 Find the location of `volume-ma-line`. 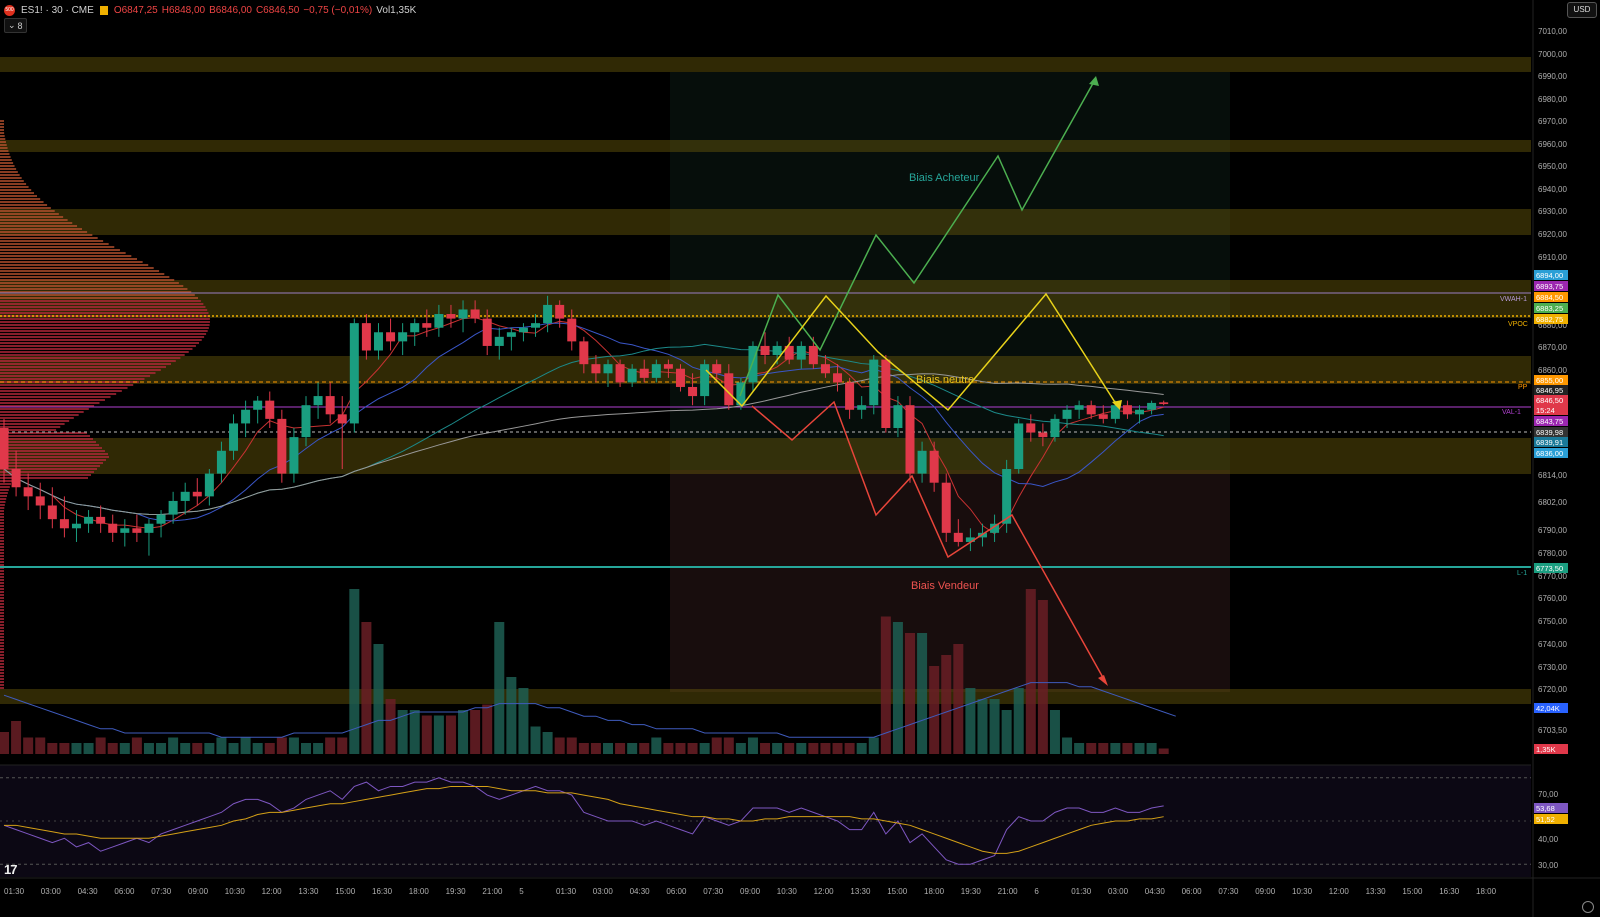

volume-ma-line is located at coordinates (589, 710).